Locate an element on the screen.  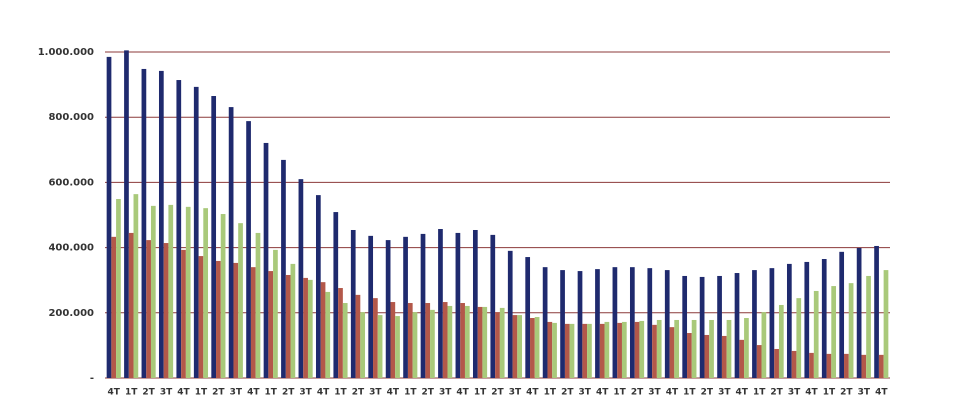
y-tick-label: 200.000 is located at coordinates (71, 313).